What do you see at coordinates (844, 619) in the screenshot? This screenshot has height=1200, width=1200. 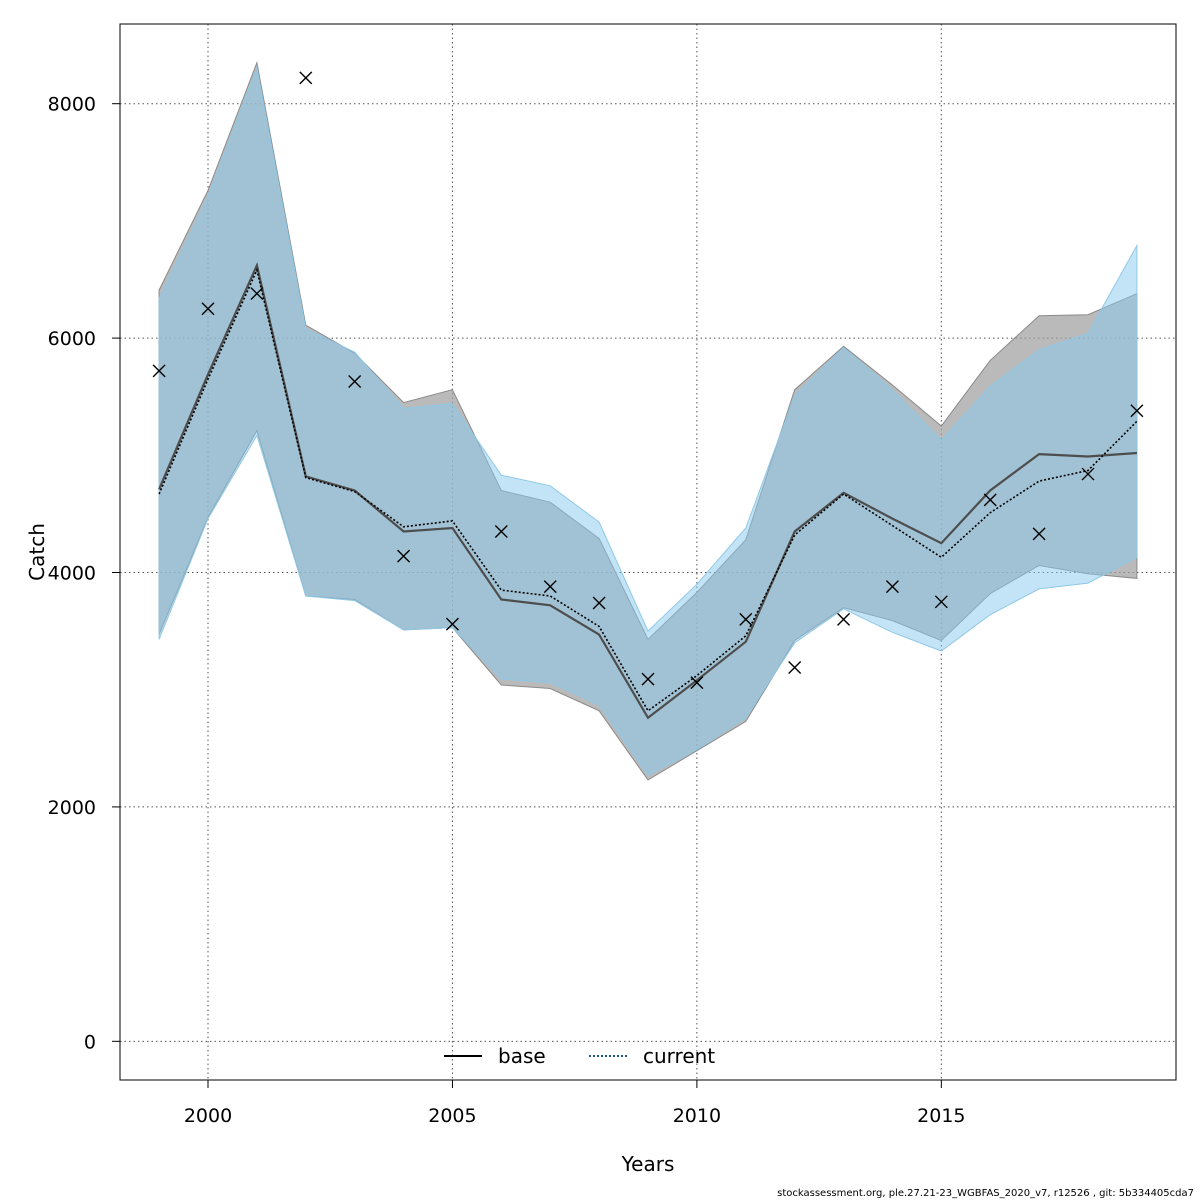 I see `observation-point-2013` at bounding box center [844, 619].